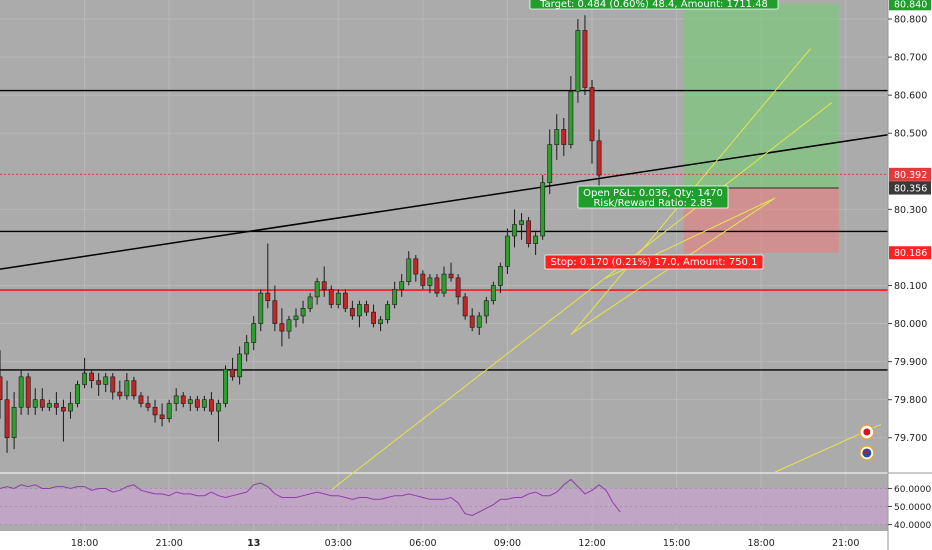 The image size is (932, 550). What do you see at coordinates (676, 543) in the screenshot?
I see `time-tick-label: 15:00` at bounding box center [676, 543].